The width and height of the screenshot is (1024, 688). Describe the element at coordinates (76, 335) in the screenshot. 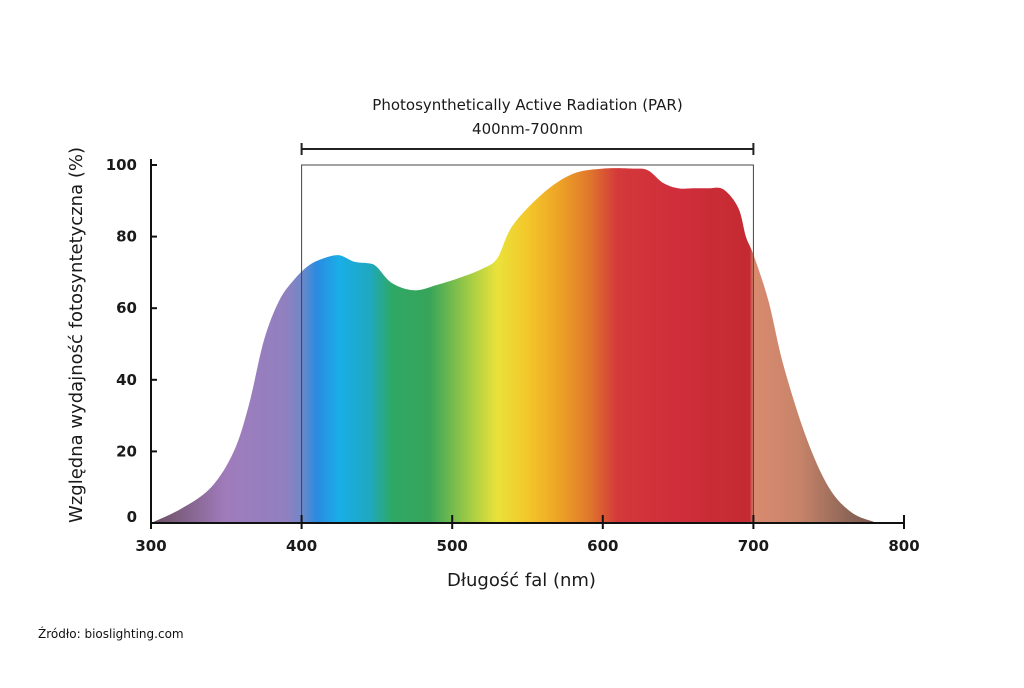

I see `y-axis-title: Względna wydajność fotosyntetyczna (%)` at that location.